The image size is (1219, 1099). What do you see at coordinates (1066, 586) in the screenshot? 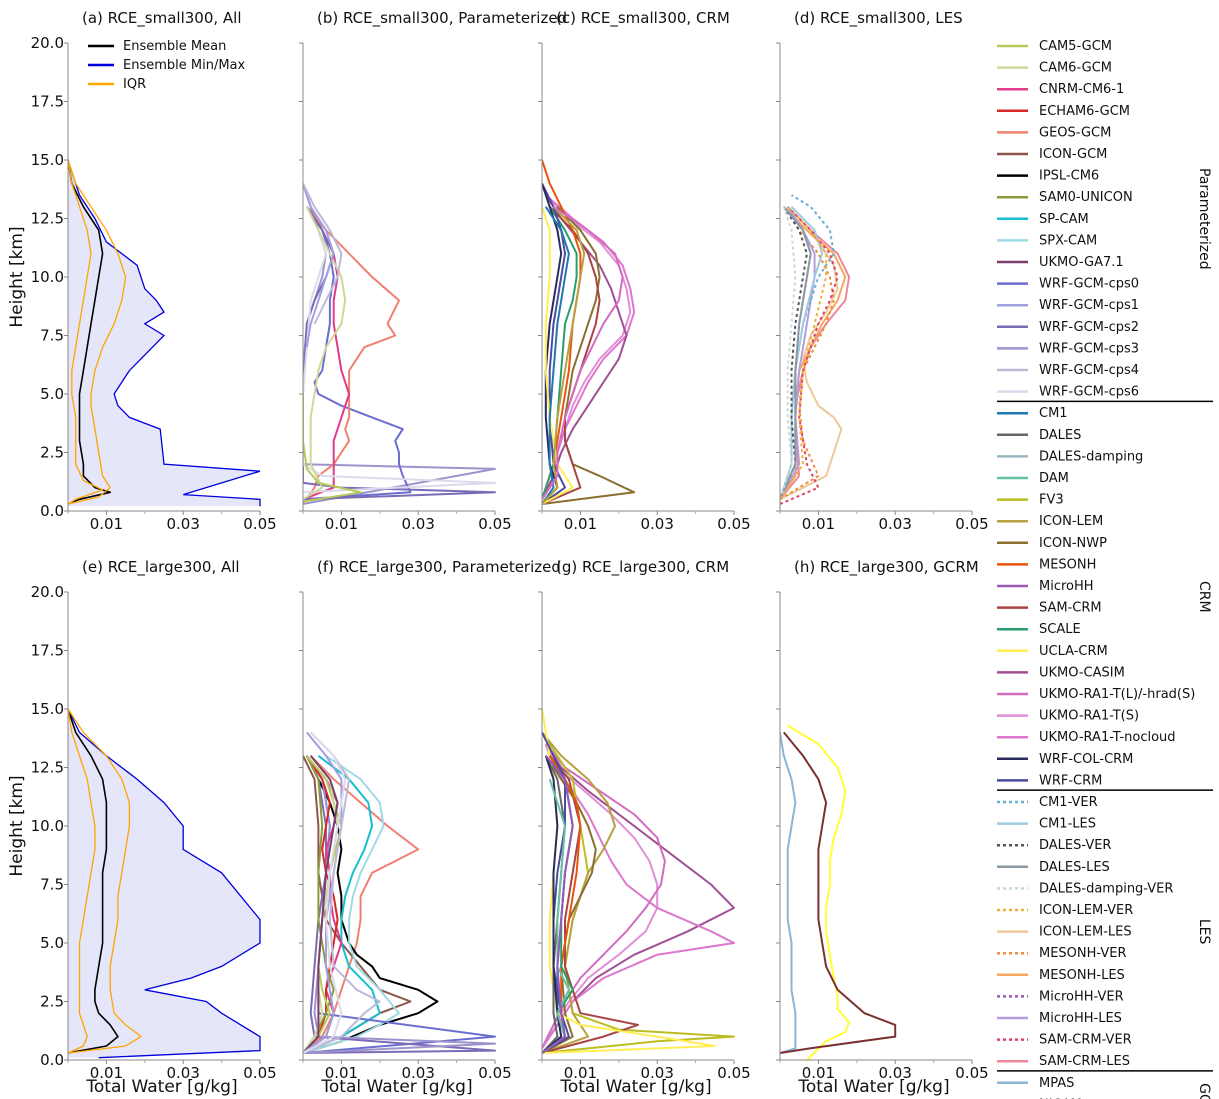
I see `legend-entry: MicroHH` at bounding box center [1066, 586].